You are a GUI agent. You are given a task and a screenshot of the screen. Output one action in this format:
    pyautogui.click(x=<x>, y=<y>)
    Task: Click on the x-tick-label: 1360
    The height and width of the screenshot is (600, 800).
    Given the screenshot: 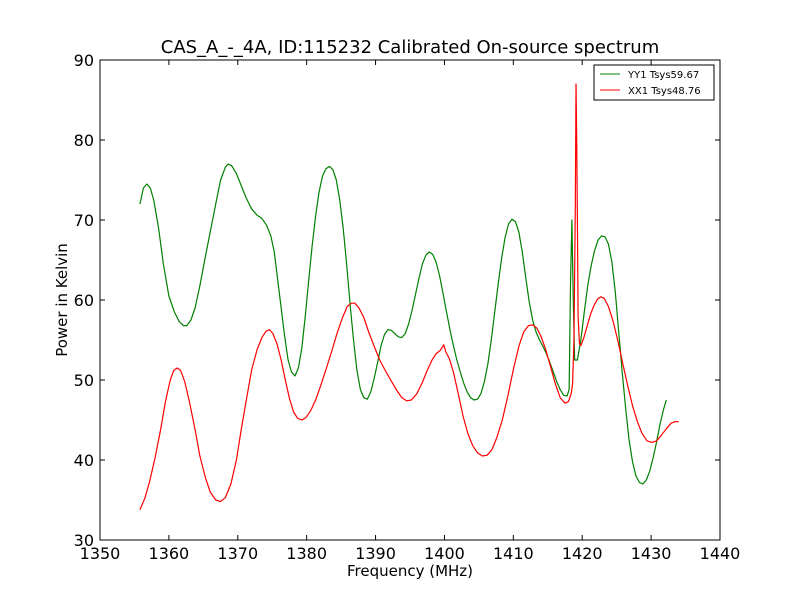 What is the action you would take?
    pyautogui.click(x=169, y=553)
    